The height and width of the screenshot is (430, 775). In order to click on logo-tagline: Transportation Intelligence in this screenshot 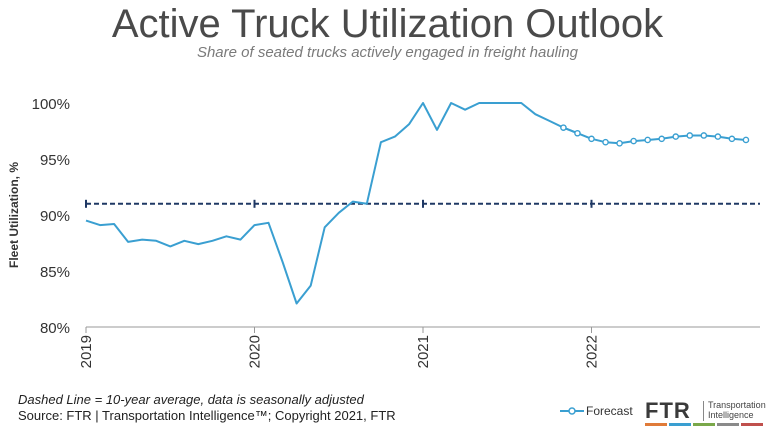, I will do `click(737, 410)`.